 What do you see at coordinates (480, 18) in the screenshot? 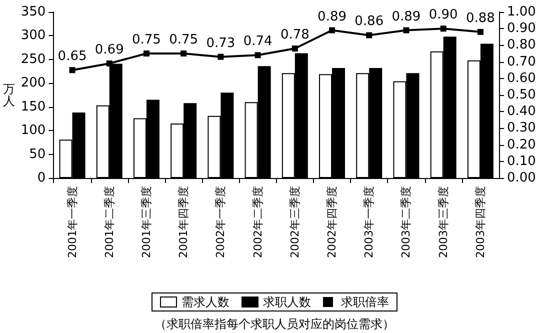
I see `data-label: 0.88` at bounding box center [480, 18].